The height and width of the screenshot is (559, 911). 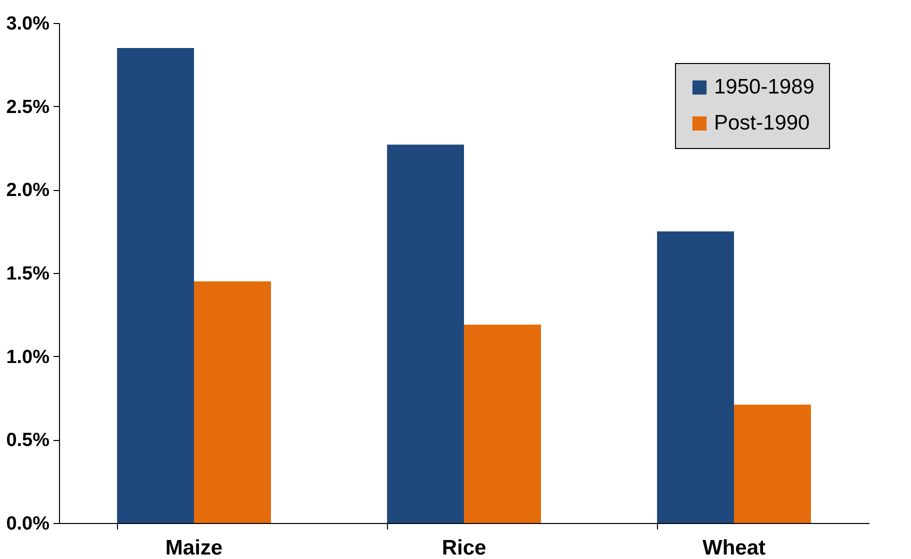 I want to click on y-tick-label: 0.5%, so click(x=28, y=441).